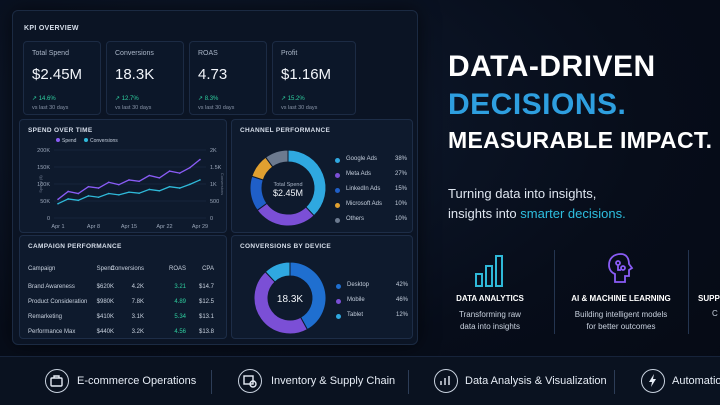 The width and height of the screenshot is (720, 405). What do you see at coordinates (93, 227) in the screenshot?
I see `x-tick-label: Apr 8` at bounding box center [93, 227].